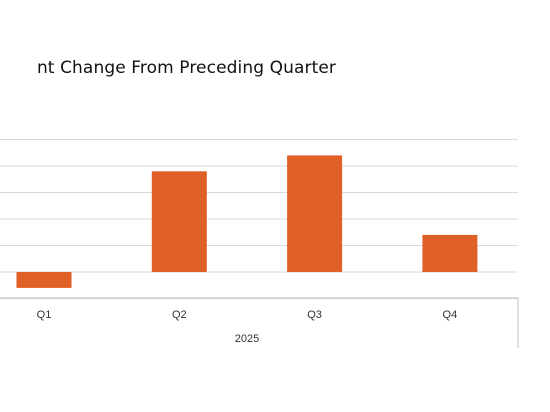 Image resolution: width=550 pixels, height=412 pixels. Describe the element at coordinates (179, 221) in the screenshot. I see `bar-q2` at that location.